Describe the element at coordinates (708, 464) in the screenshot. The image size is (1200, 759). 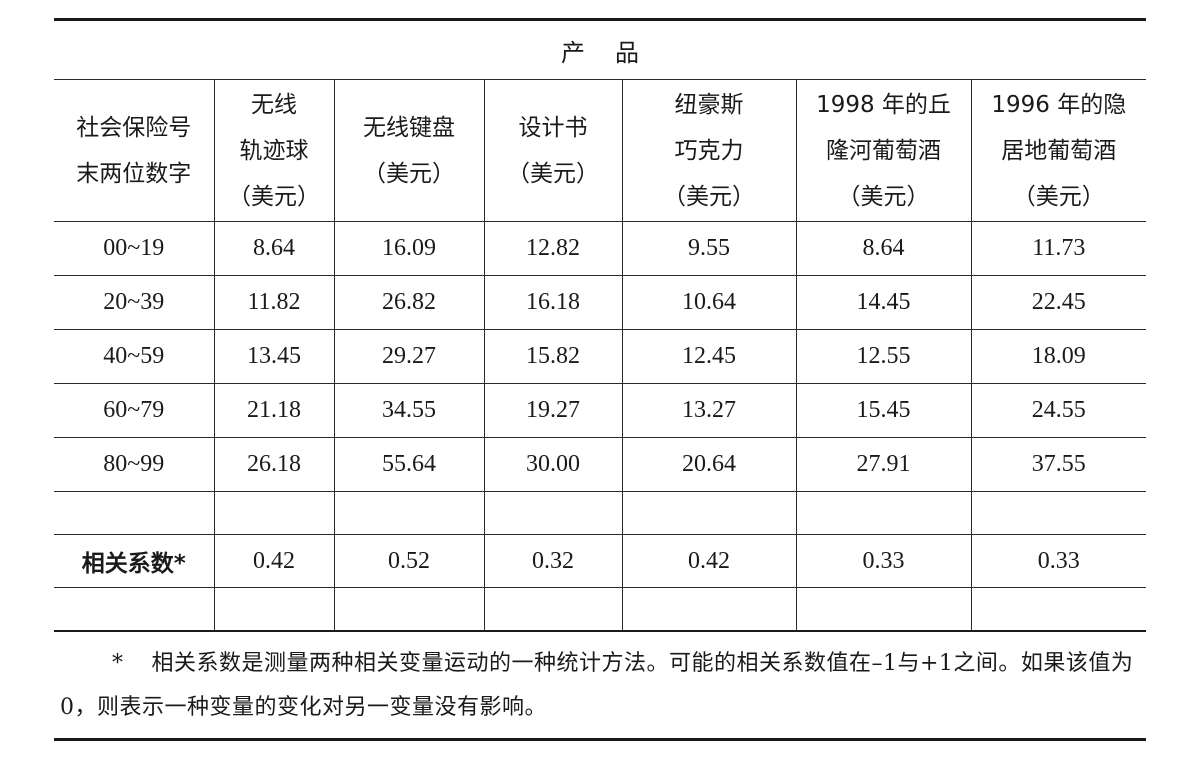
I see `price-cell: 20.64` at that location.